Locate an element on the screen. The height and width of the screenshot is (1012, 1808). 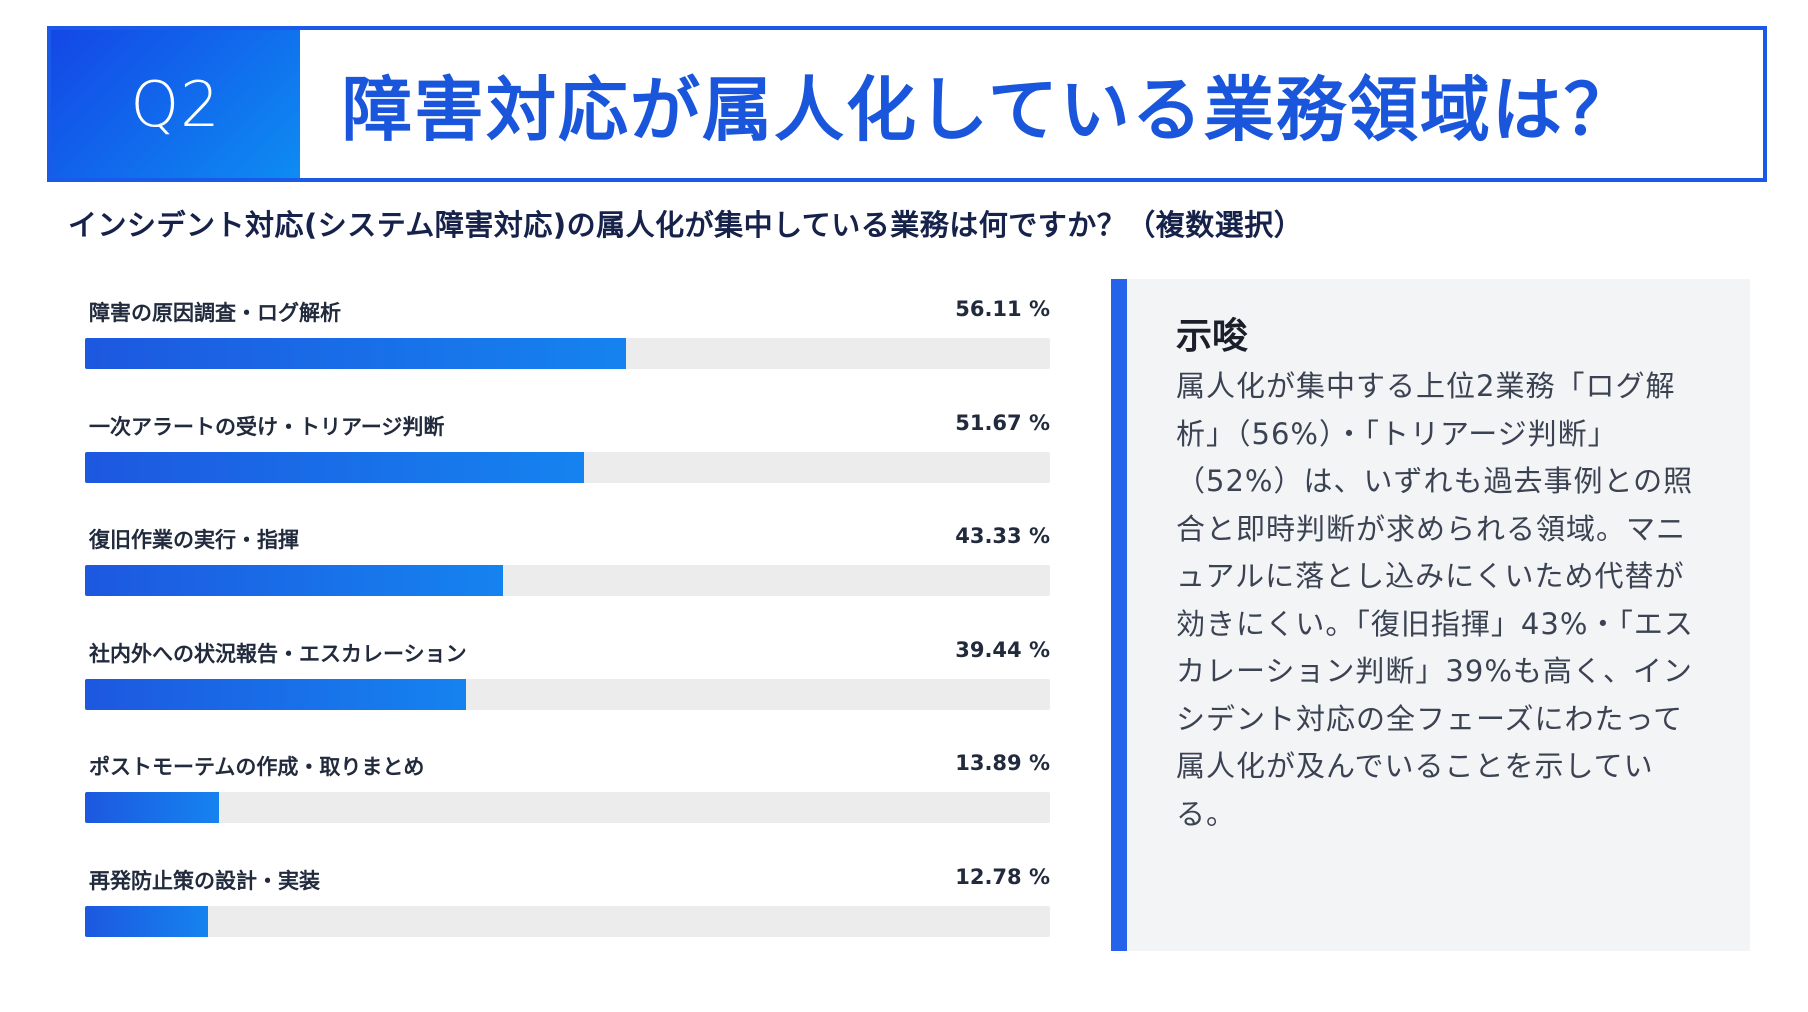
bar-category-label: 再発防止策の設計・実装 is located at coordinates (204, 880).